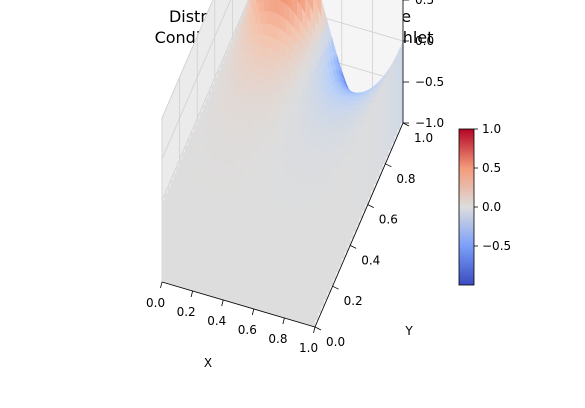  What do you see at coordinates (492, 187) in the screenshot?
I see `colorbar-ticks: 1.0 0.5 0.0 −0.5` at bounding box center [492, 187].